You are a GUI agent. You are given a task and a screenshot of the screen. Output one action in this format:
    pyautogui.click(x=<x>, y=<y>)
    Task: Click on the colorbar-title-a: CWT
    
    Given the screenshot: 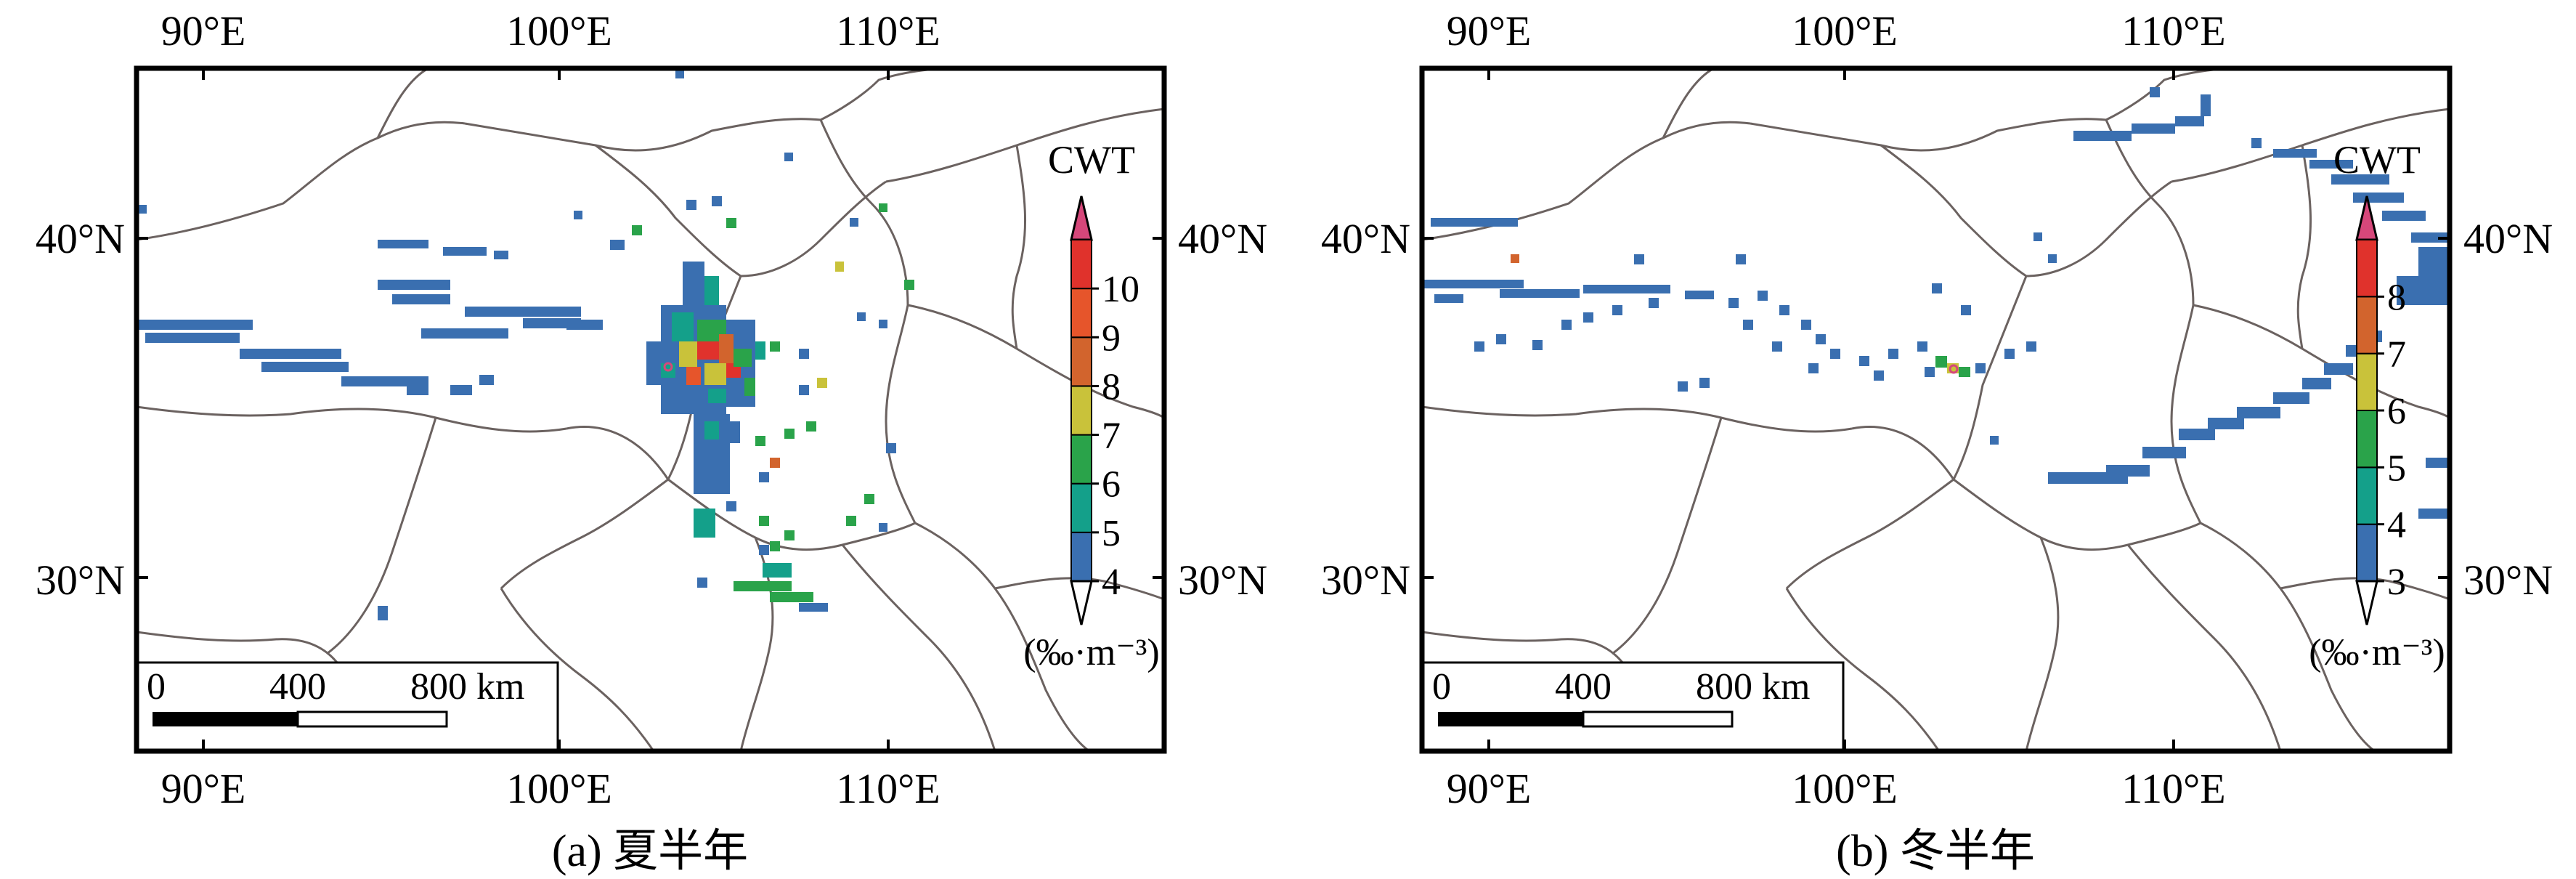 What is the action you would take?
    pyautogui.click(x=1091, y=160)
    